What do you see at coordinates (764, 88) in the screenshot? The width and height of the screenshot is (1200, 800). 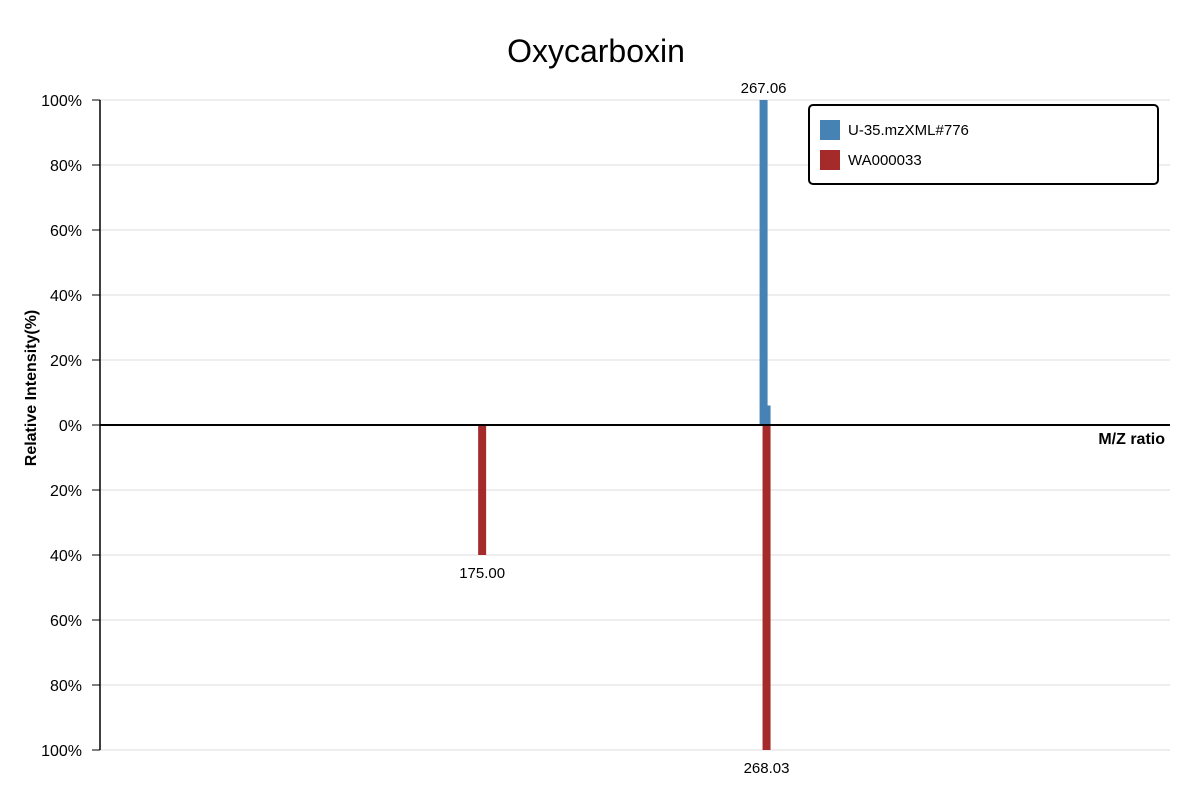 I see `peak-label: 267.06` at bounding box center [764, 88].